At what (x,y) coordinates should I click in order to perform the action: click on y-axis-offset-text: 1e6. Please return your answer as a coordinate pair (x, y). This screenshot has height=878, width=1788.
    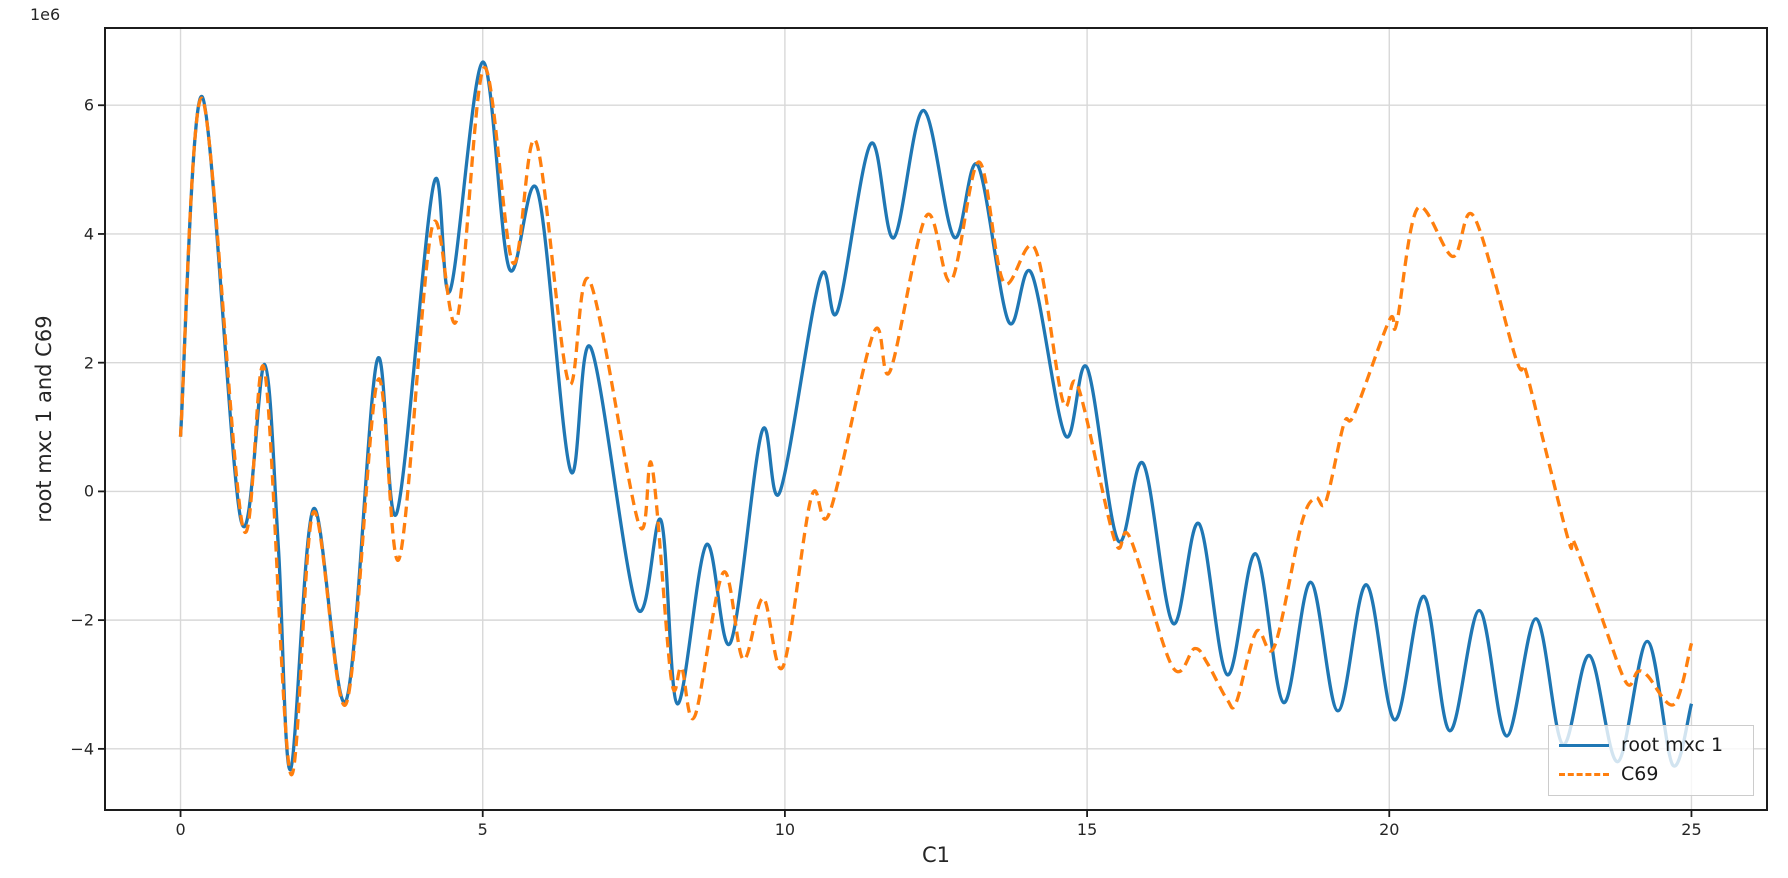
    Looking at the image, I should click on (45, 14).